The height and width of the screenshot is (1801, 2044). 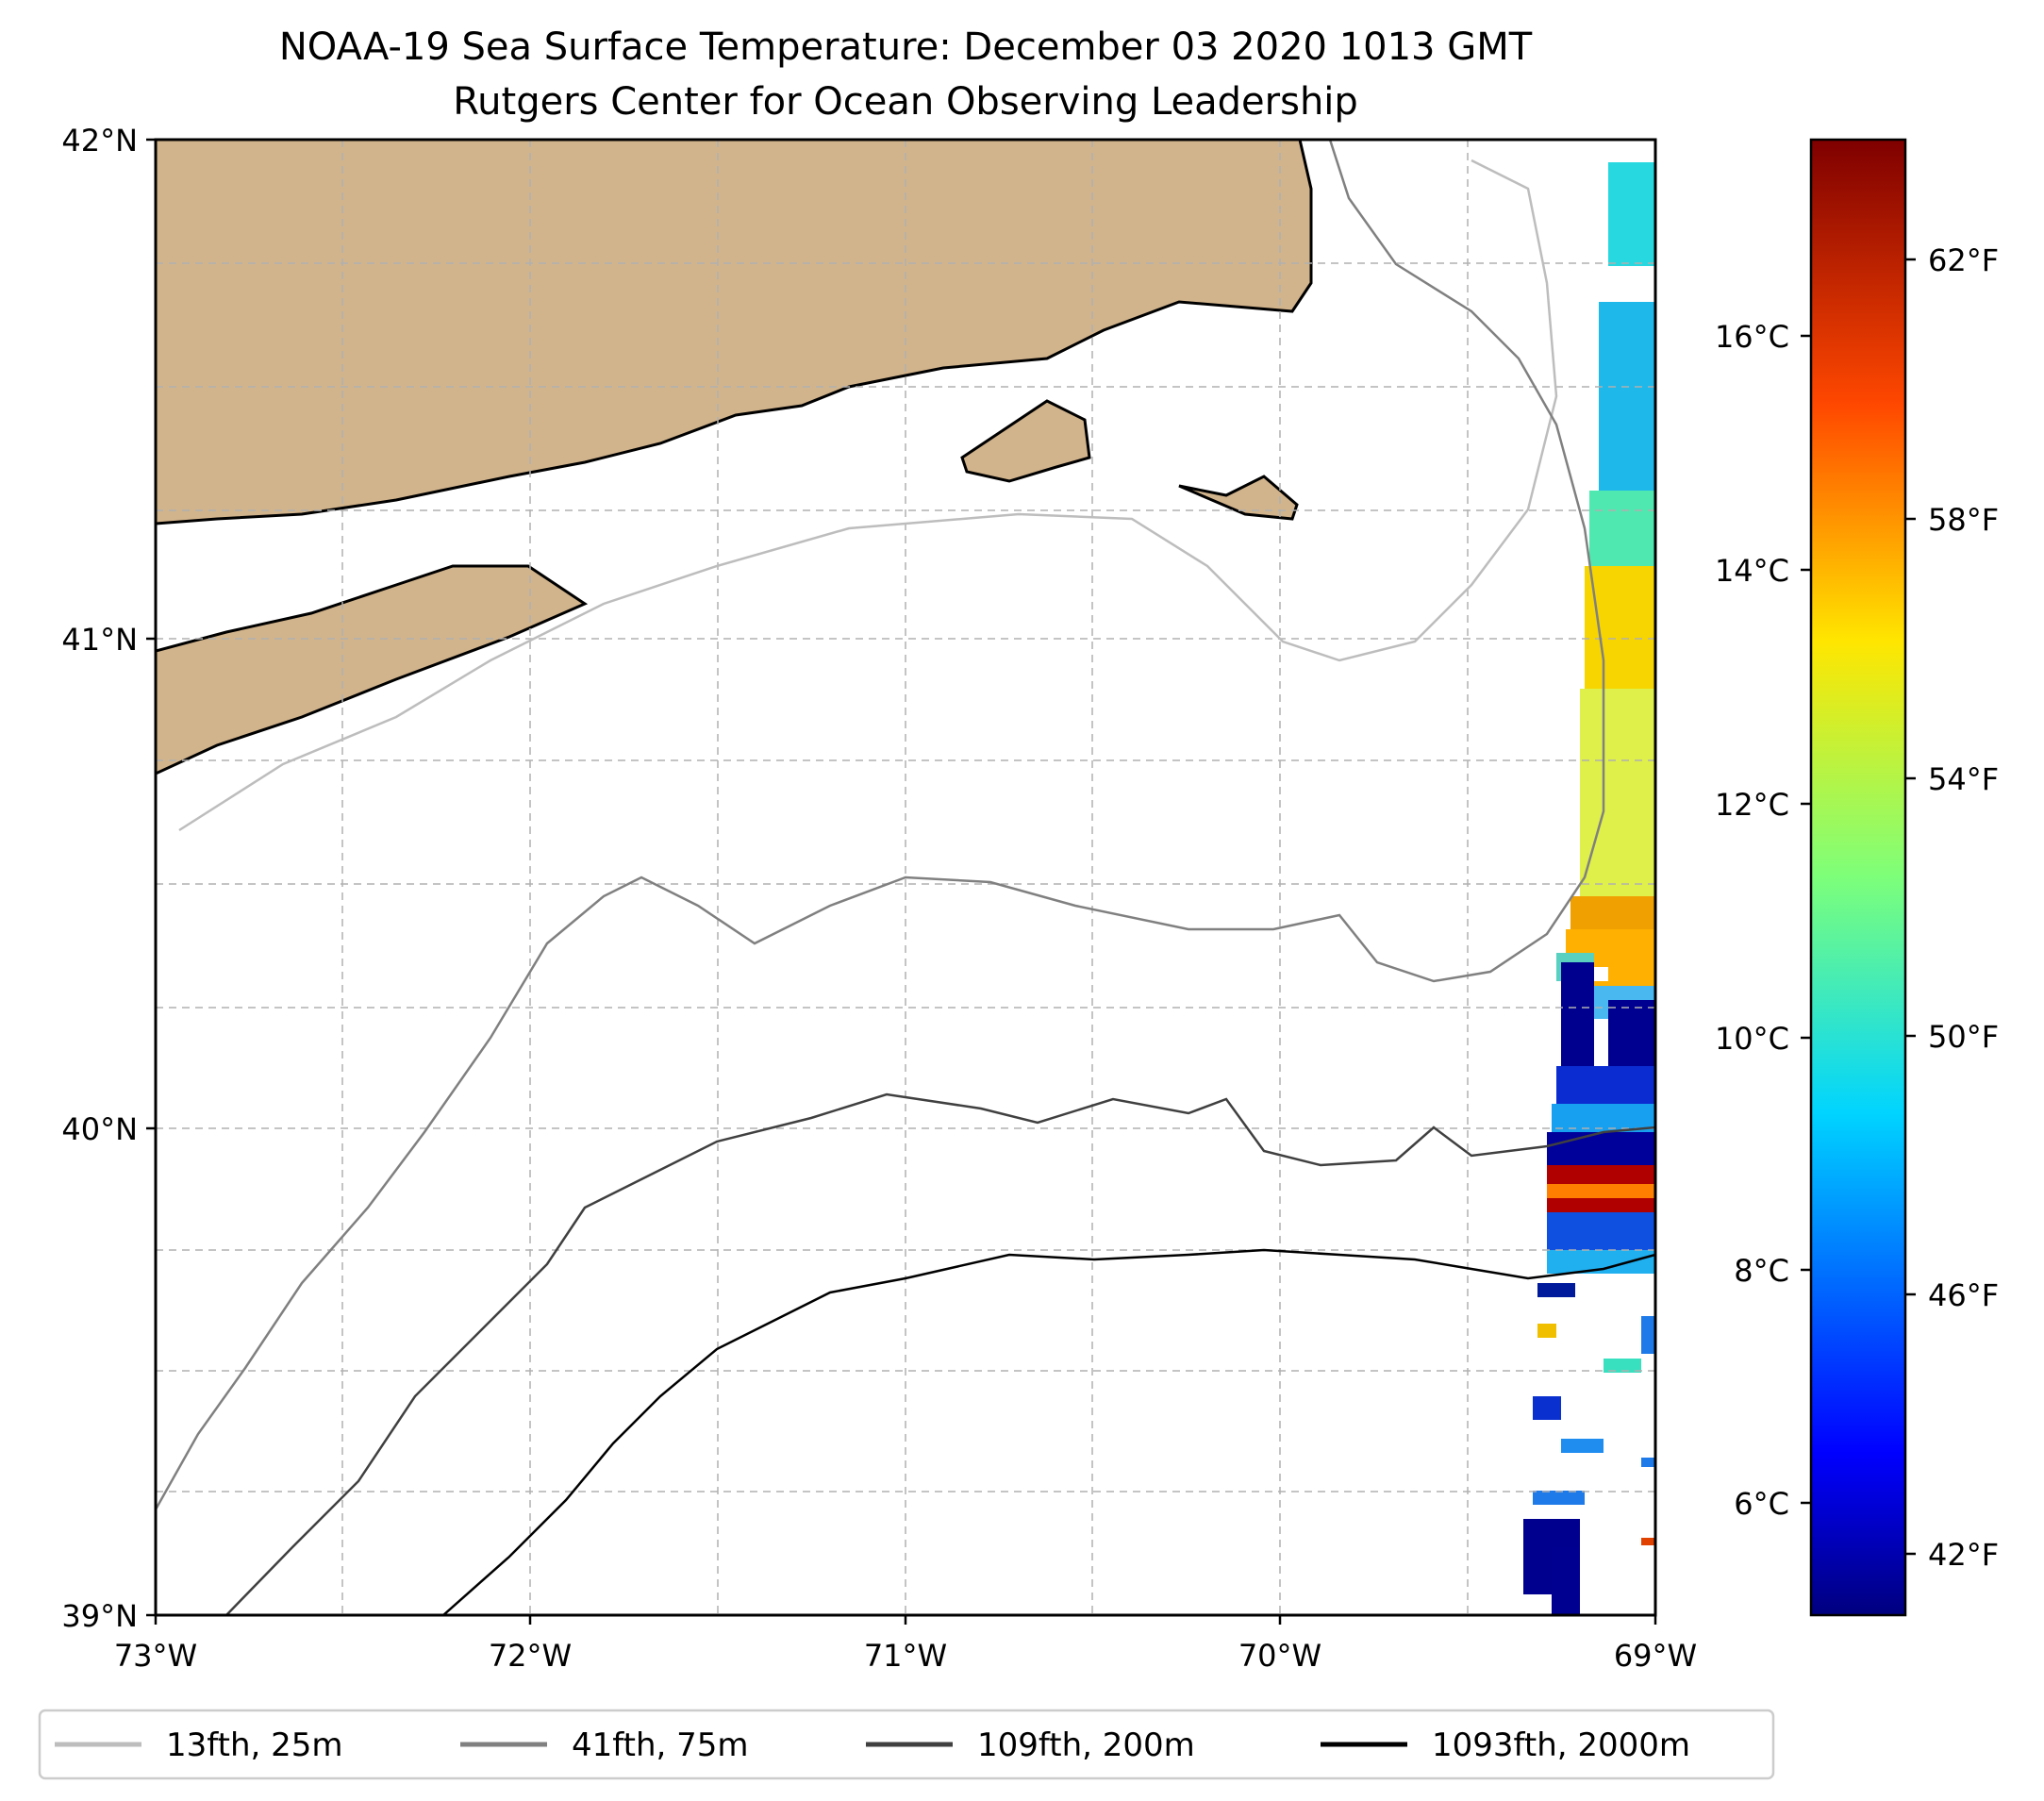 What do you see at coordinates (1963, 779) in the screenshot?
I see `colorbar-fahrenheit-label: 54°F` at bounding box center [1963, 779].